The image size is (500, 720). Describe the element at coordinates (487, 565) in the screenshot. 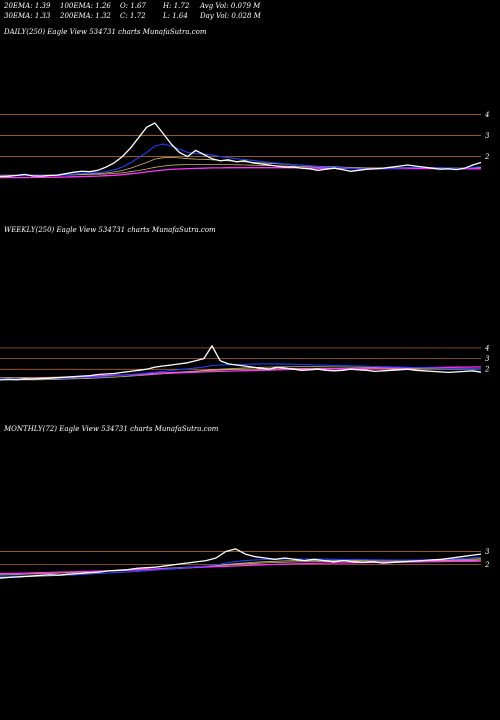

I see `monthly-y-tick-label: 2` at that location.